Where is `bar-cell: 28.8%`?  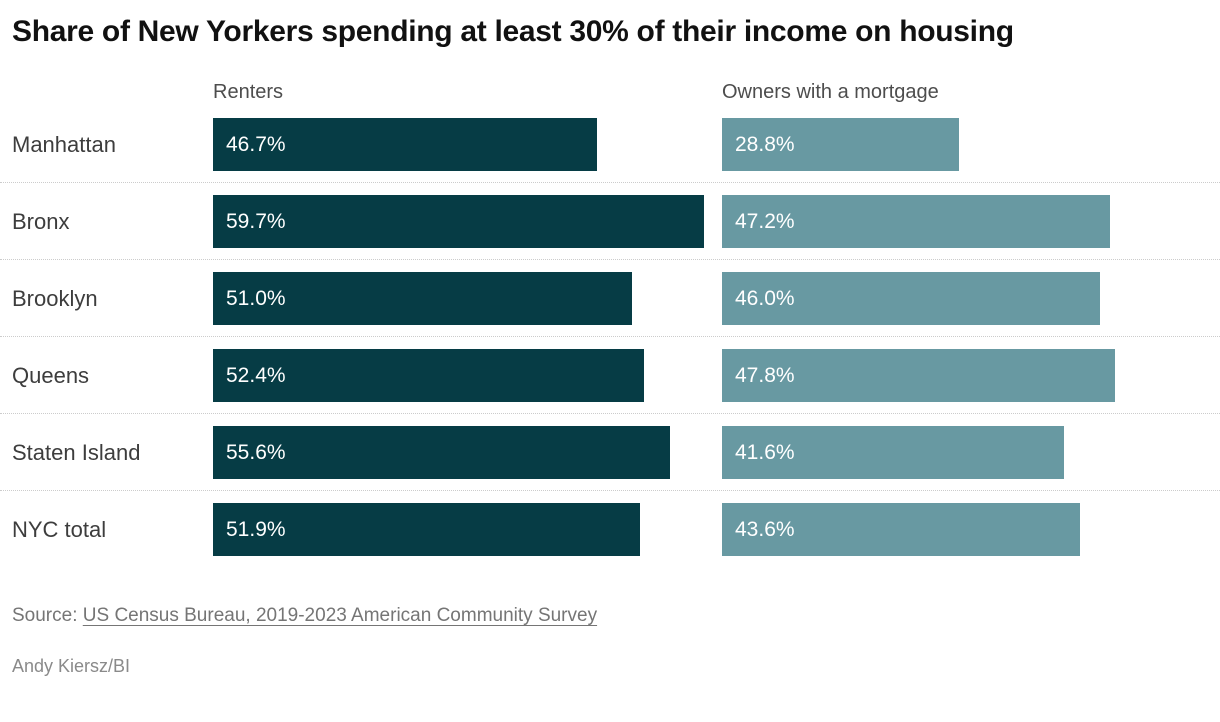
bar-cell: 28.8% is located at coordinates (971, 144).